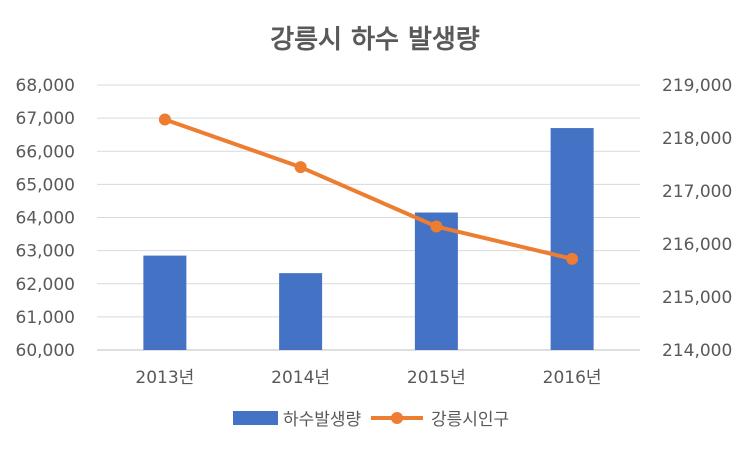 The width and height of the screenshot is (750, 449). Describe the element at coordinates (45, 185) in the screenshot. I see `left-tick-label: 65,000` at that location.